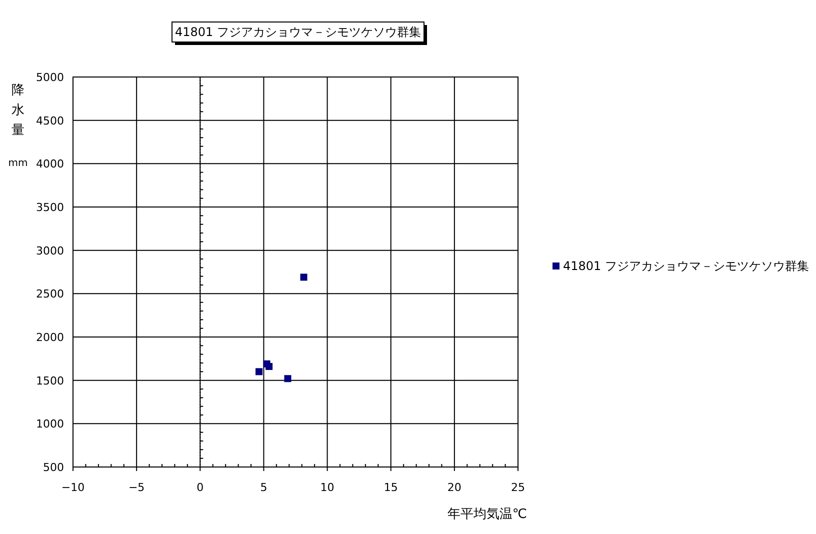  What do you see at coordinates (50, 294) in the screenshot?
I see `y-tick-label: 2500` at bounding box center [50, 294].